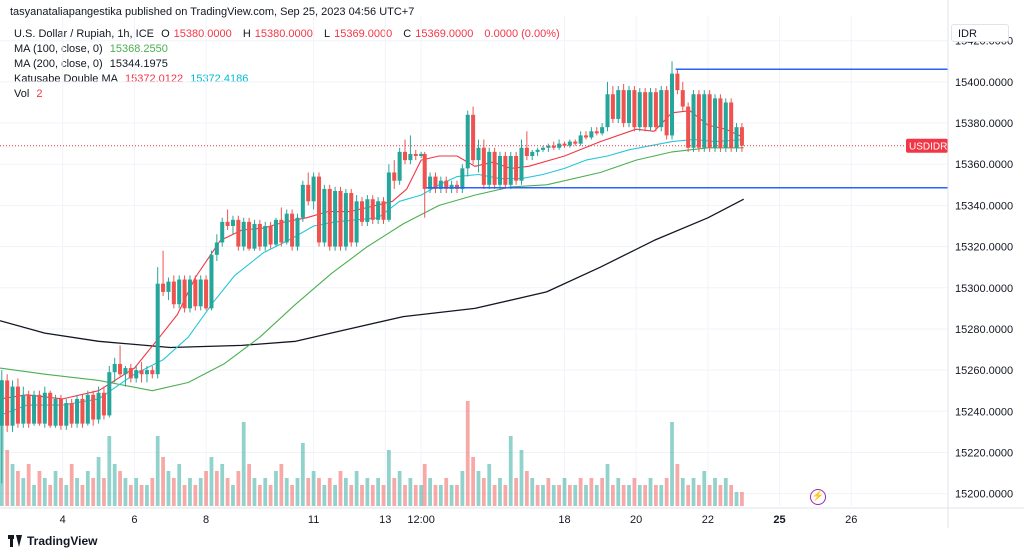 This screenshot has height=555, width=1024. Describe the element at coordinates (984, 289) in the screenshot. I see `y-tick-label: 15300.0000` at that location.